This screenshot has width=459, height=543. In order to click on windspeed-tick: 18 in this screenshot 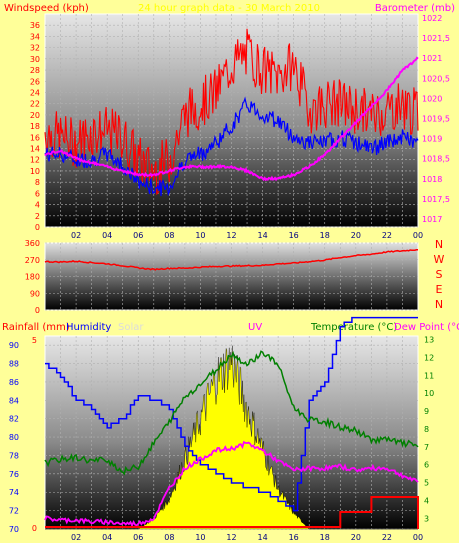, I will do `click(35, 126)`.